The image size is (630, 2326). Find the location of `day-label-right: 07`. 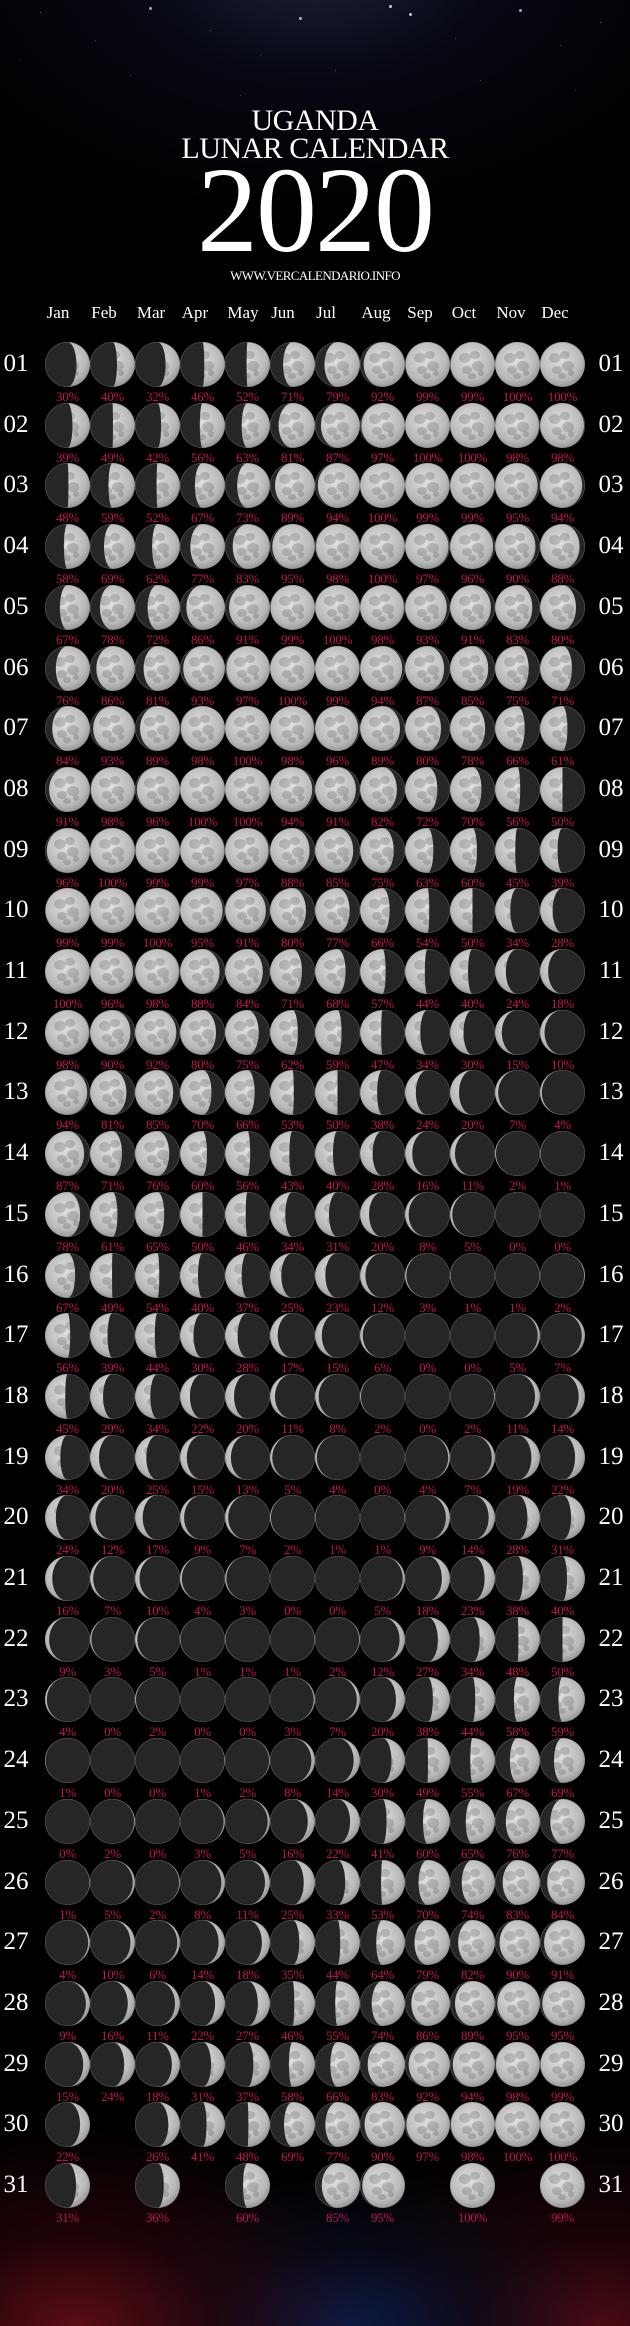

day-label-right: 07 is located at coordinates (611, 728).